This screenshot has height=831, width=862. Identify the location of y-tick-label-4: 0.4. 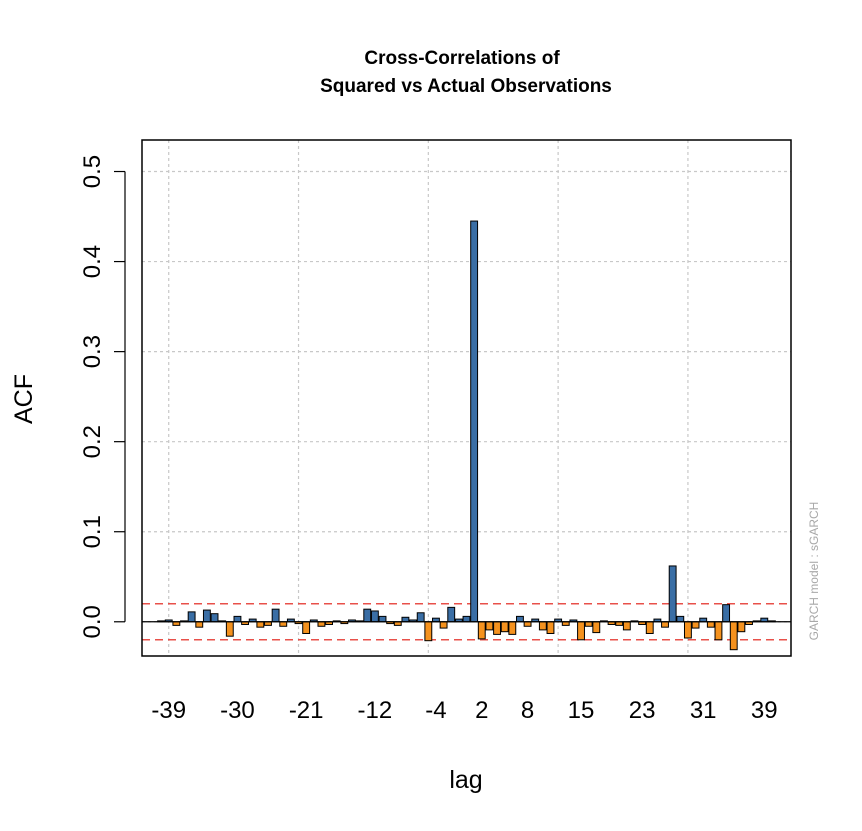
(92, 261).